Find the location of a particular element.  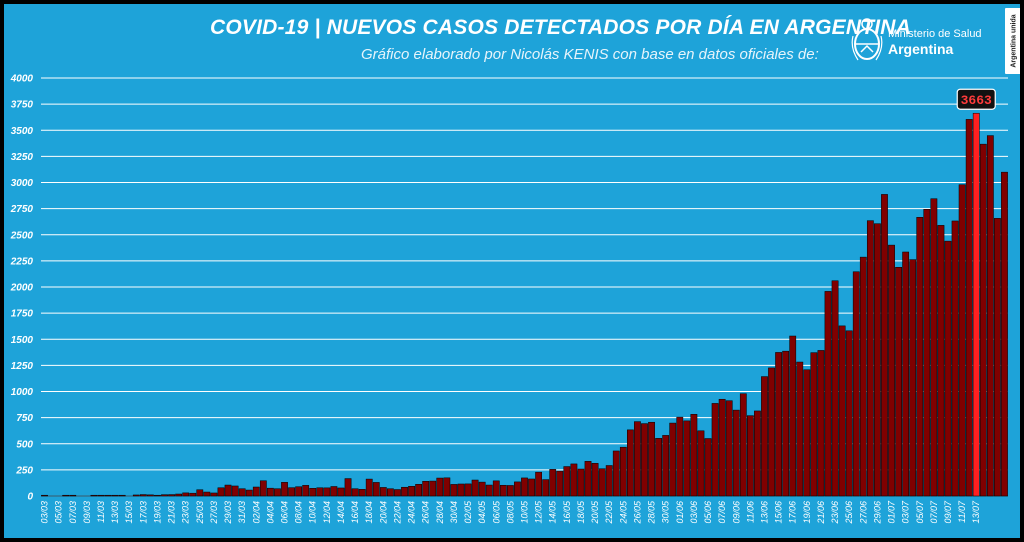

x-tick-label: 24/05 is located at coordinates (623, 512).